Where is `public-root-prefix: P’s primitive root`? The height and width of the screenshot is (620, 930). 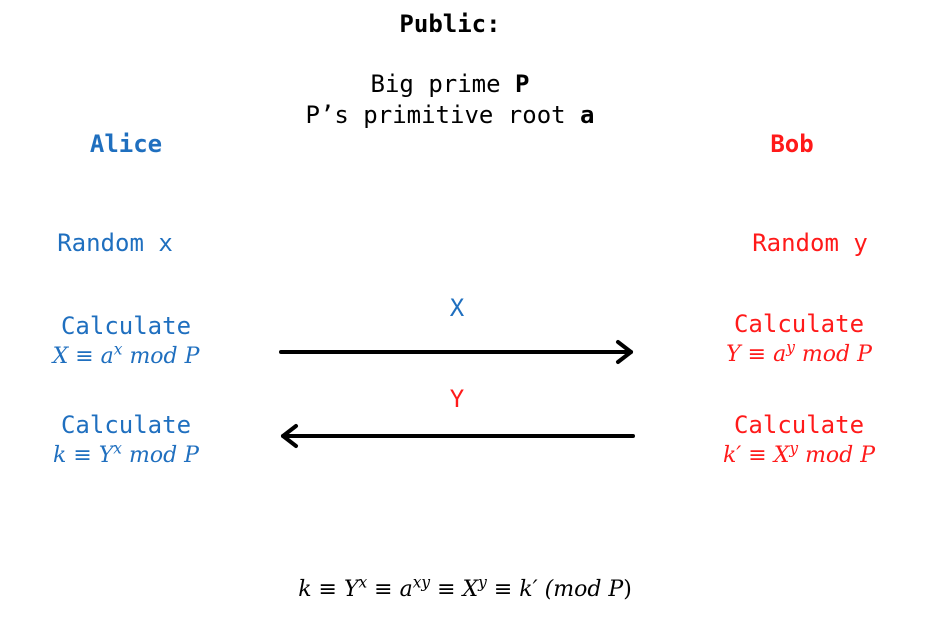
public-root-prefix: P’s primitive root is located at coordinates (443, 115).